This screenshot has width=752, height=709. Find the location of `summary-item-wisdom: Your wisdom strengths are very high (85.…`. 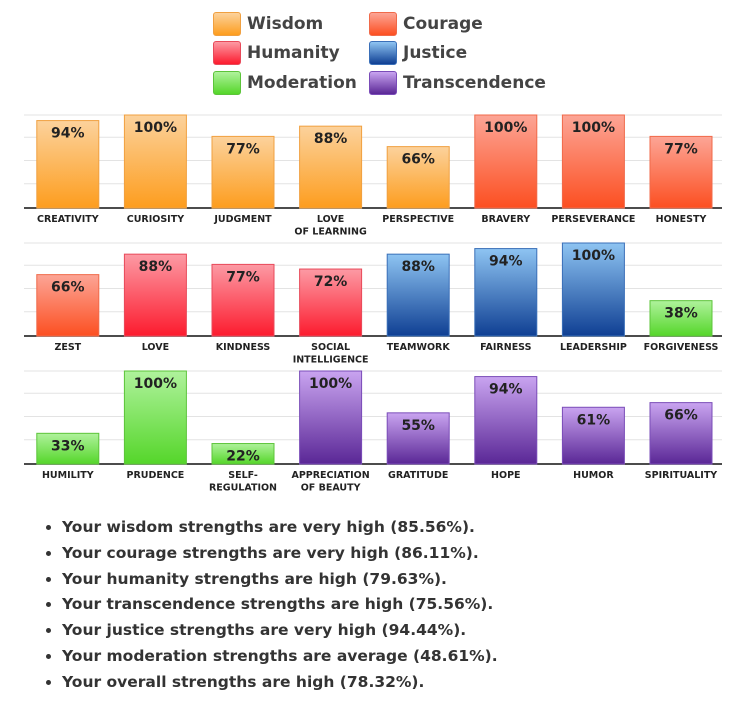

summary-item-wisdom: Your wisdom strengths are very high (85.… is located at coordinates (280, 528).